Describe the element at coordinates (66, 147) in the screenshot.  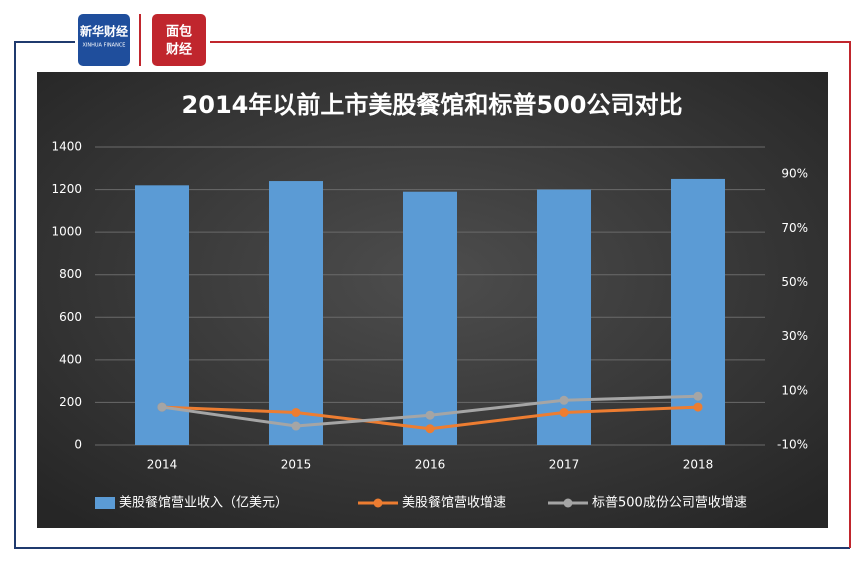
I see `y-tick-label: 1400` at that location.